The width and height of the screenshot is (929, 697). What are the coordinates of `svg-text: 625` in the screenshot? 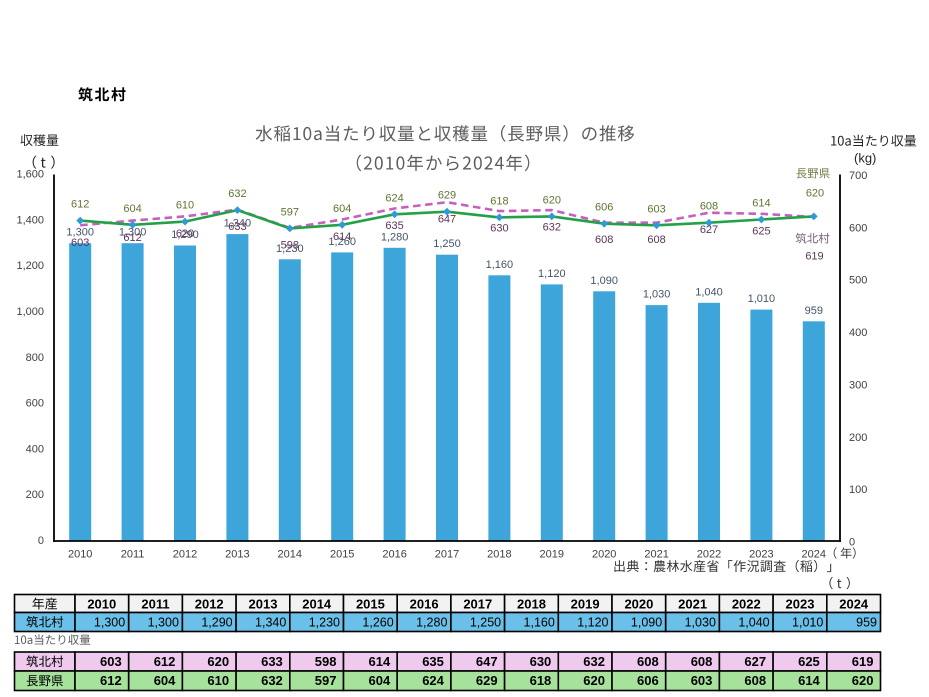 It's located at (809, 661).